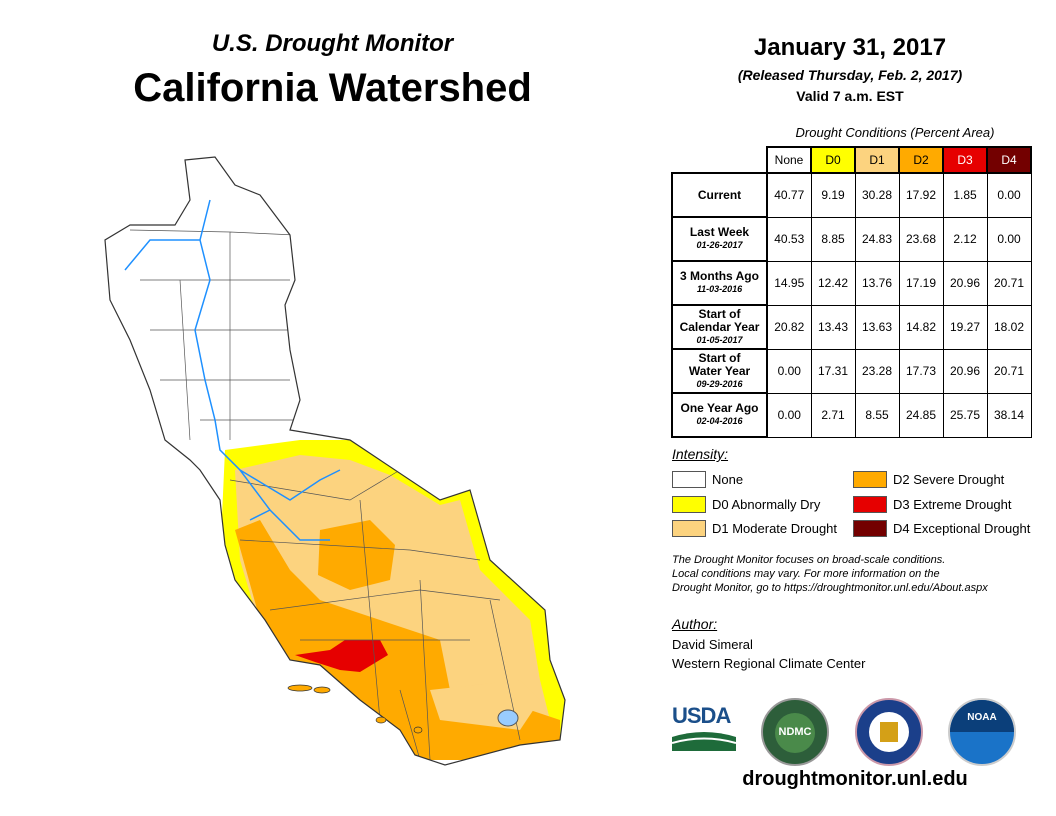 This screenshot has height=816, width=1056. I want to click on noaa-logo: NOAA, so click(982, 732).